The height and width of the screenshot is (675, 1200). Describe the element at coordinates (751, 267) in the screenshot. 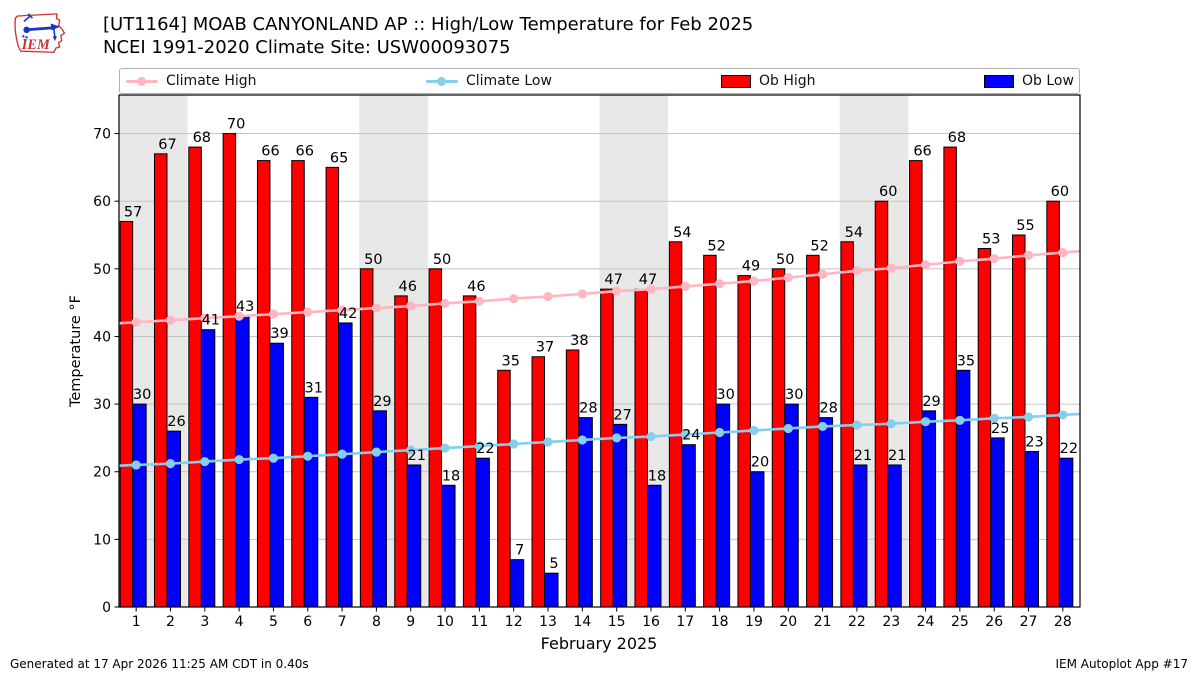

I see `svg-text: 49` at that location.